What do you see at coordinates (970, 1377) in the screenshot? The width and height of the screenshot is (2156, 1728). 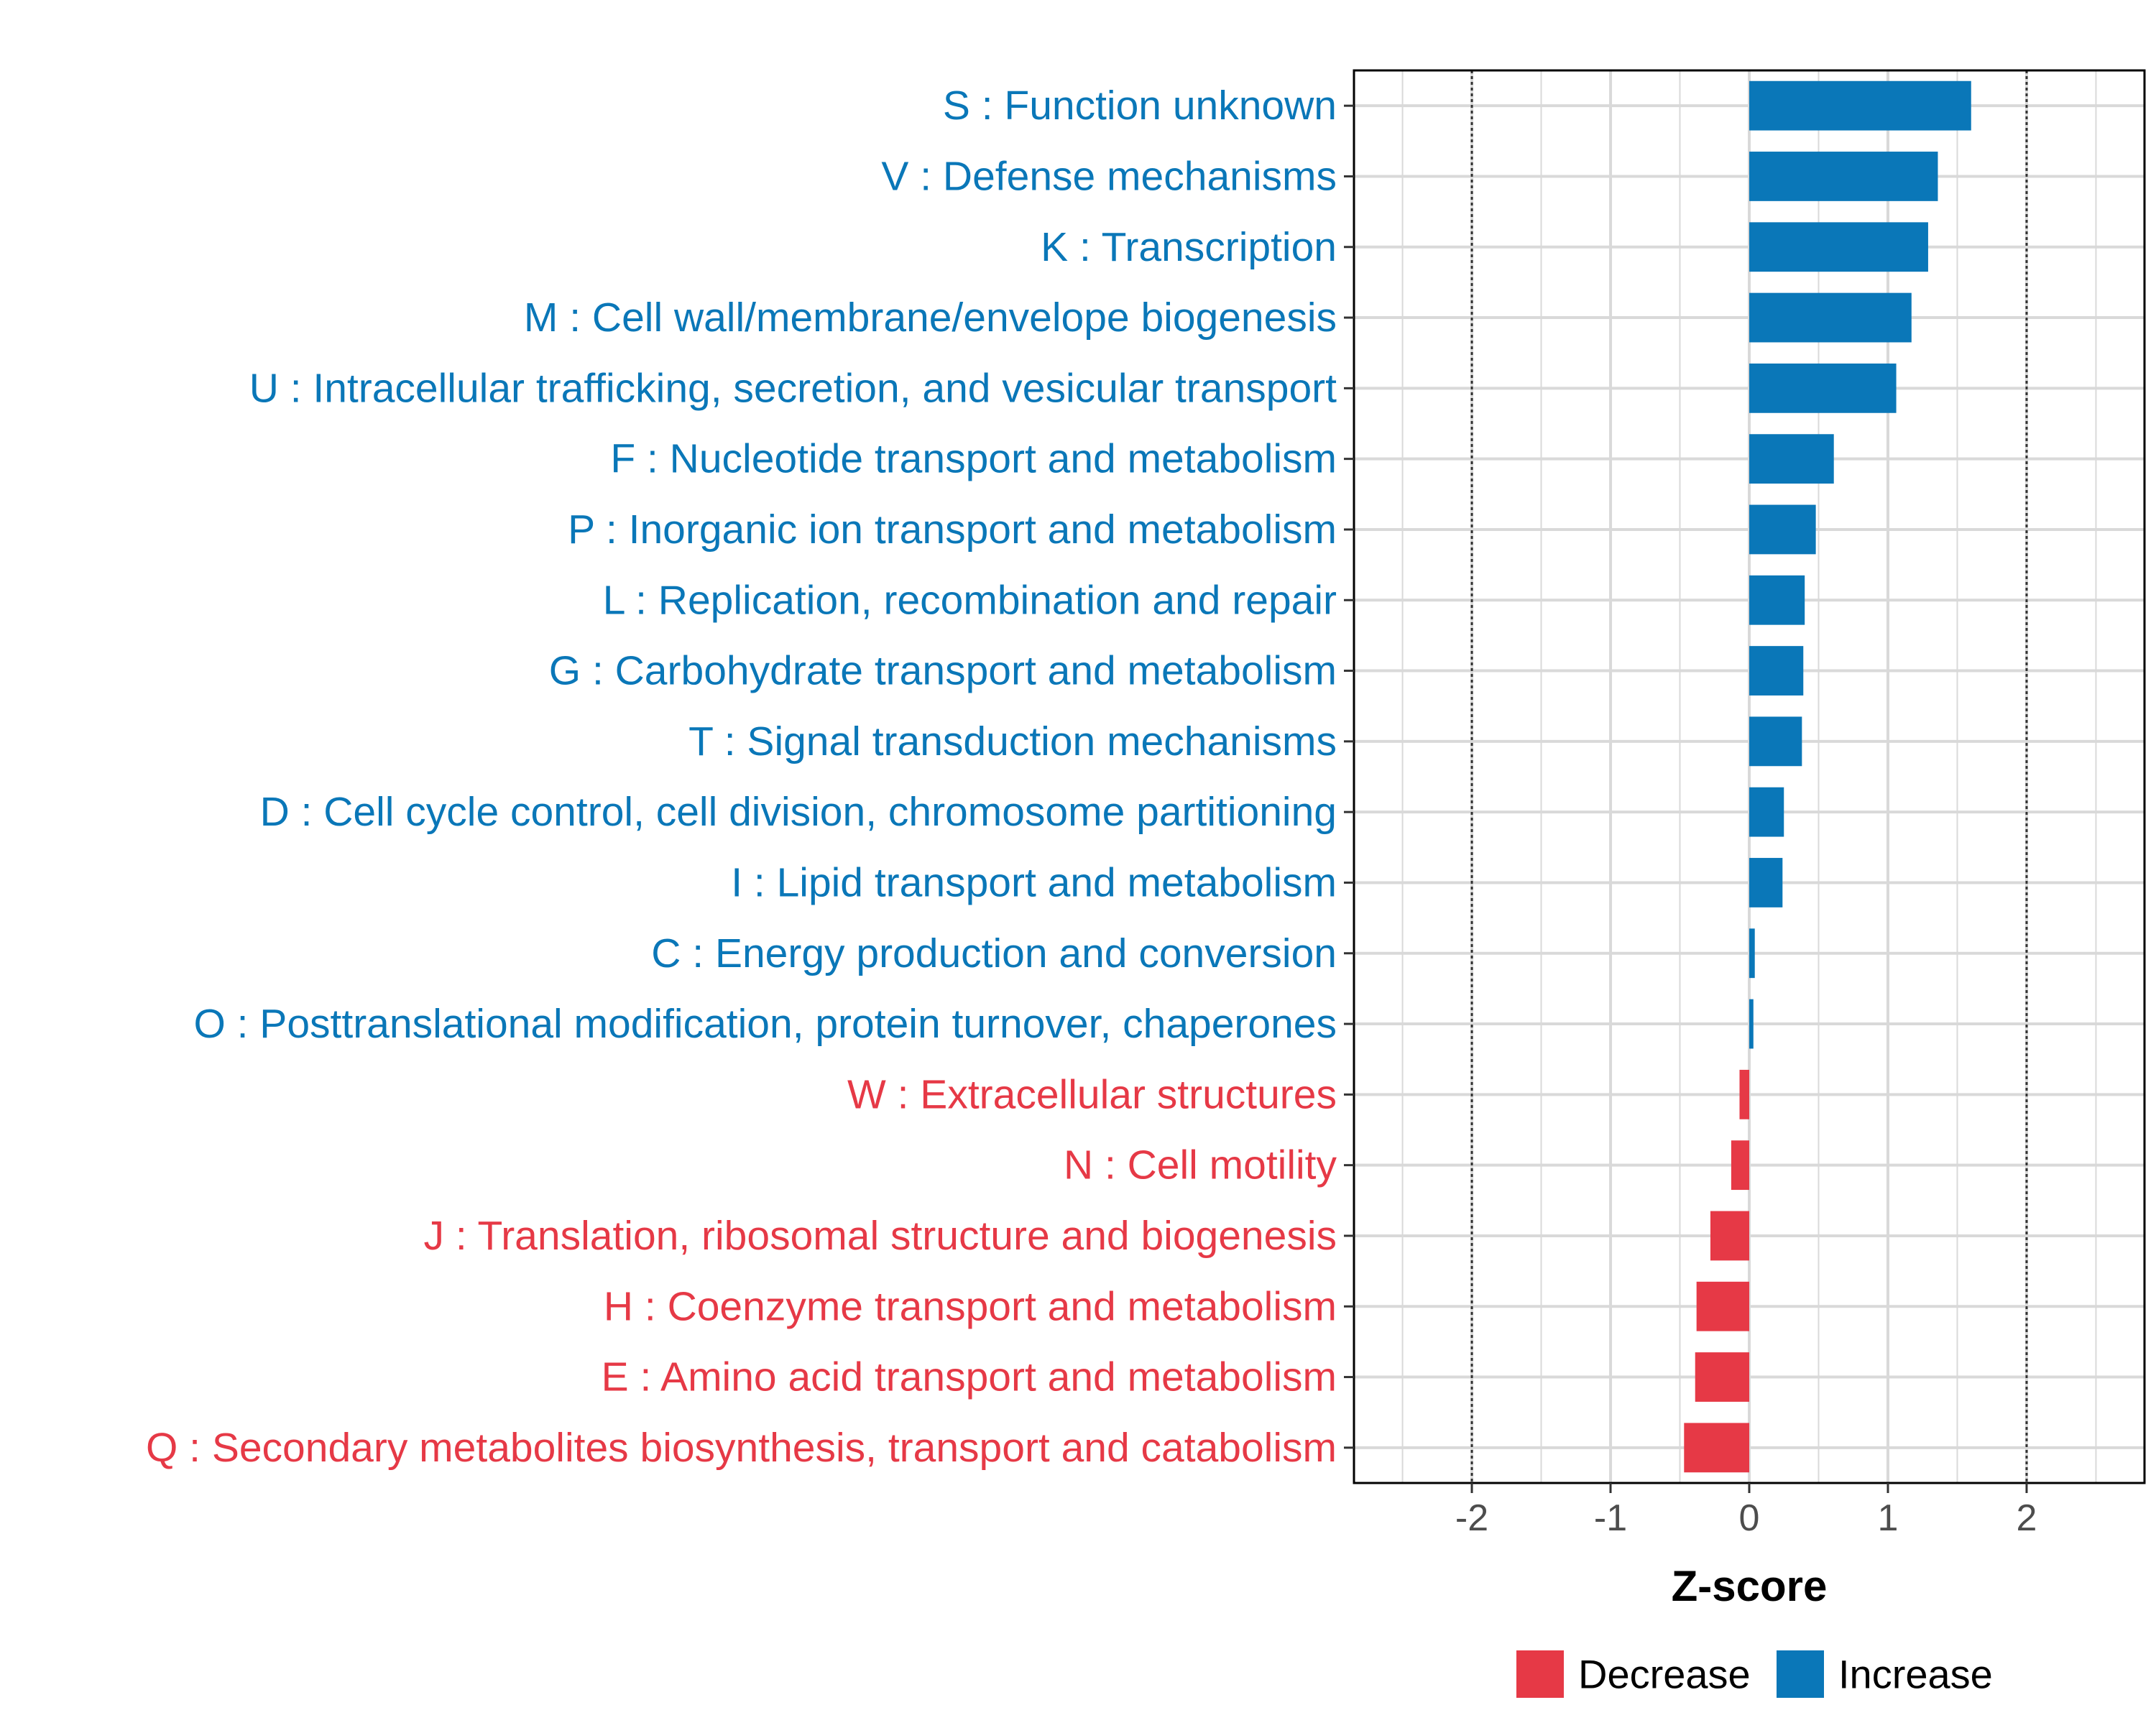 I see `y-tick-label: E : Amino acid transport and metabolism` at bounding box center [970, 1377].